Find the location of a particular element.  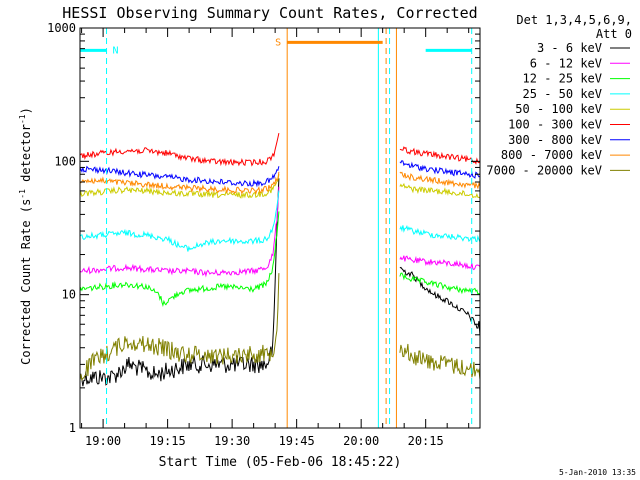

series-1-segment-2-line is located at coordinates (439, 300).